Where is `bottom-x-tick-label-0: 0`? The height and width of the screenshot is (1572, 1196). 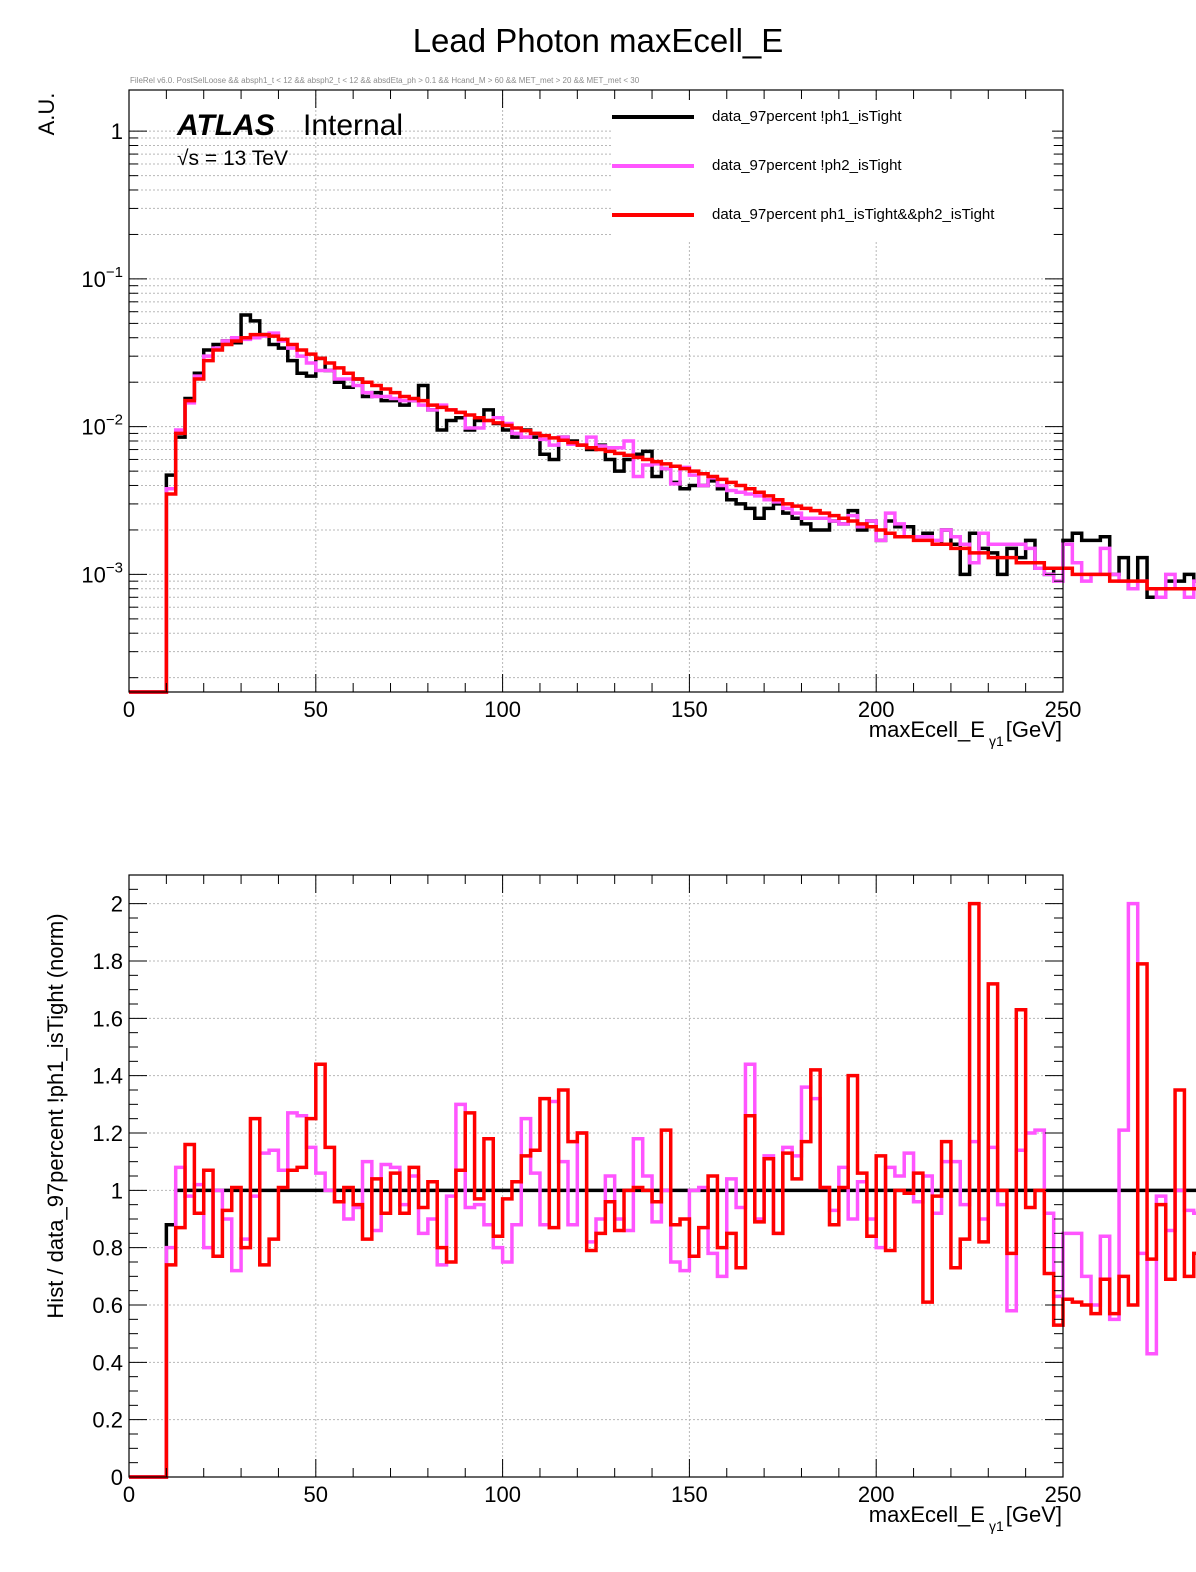
bottom-x-tick-label-0: 0 is located at coordinates (129, 1494).